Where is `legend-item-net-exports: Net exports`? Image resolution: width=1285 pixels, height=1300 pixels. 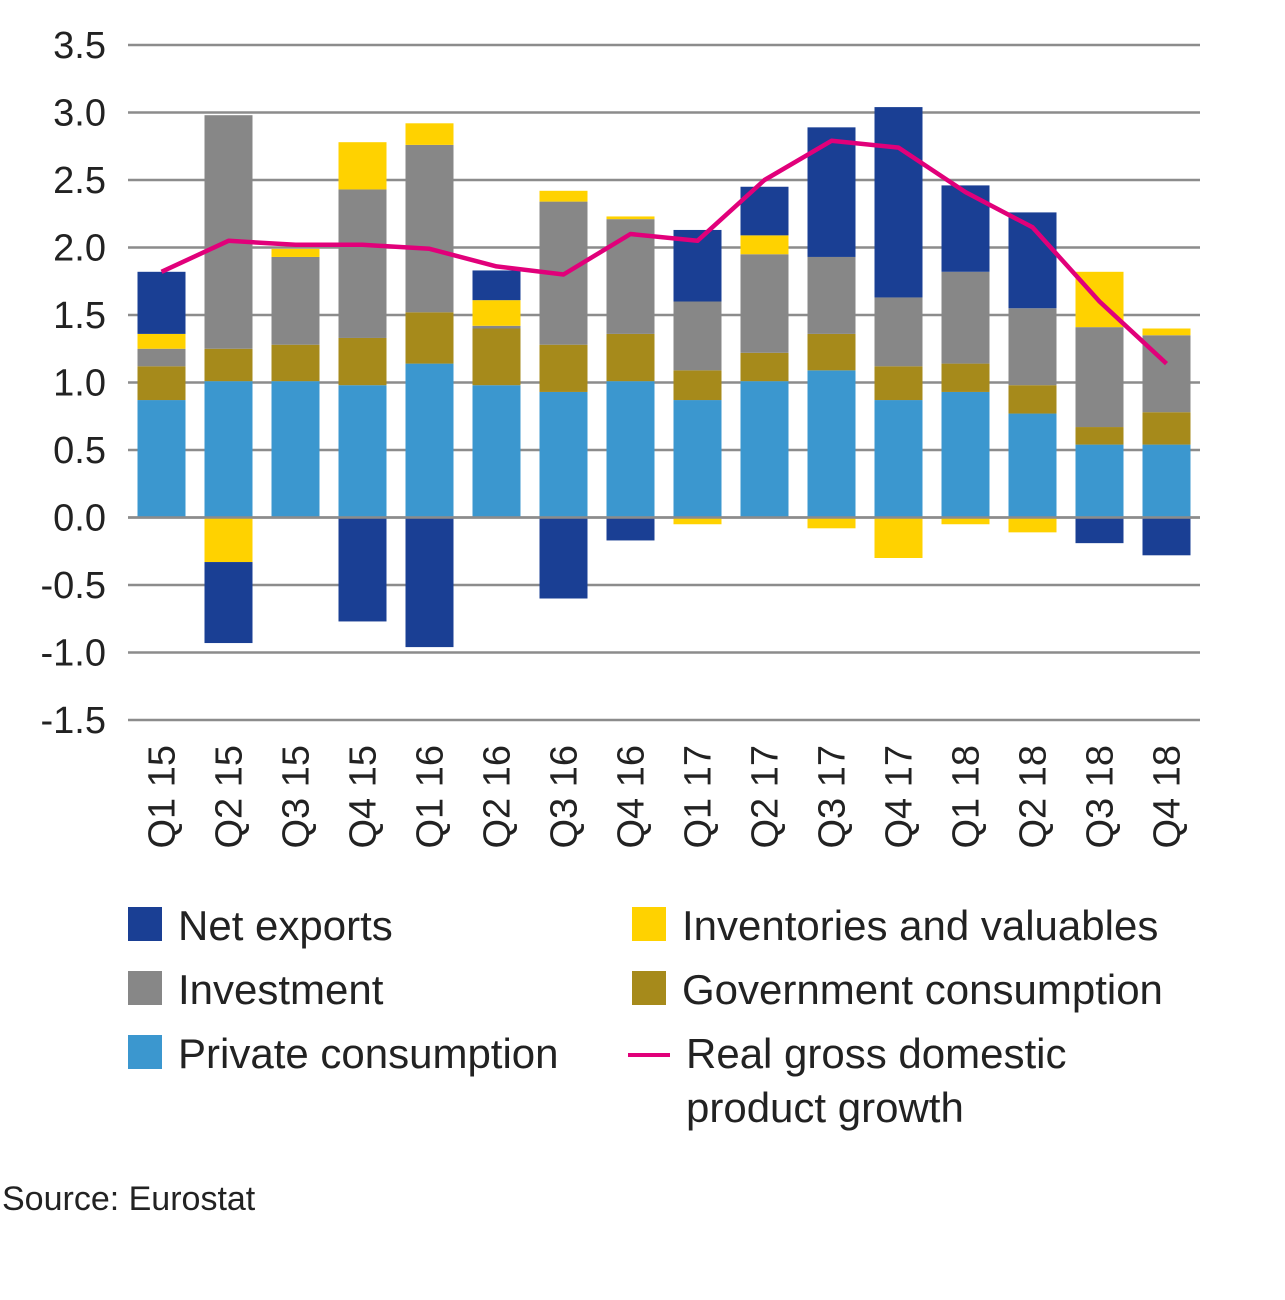
legend-item-net-exports: Net exports is located at coordinates (260, 926).